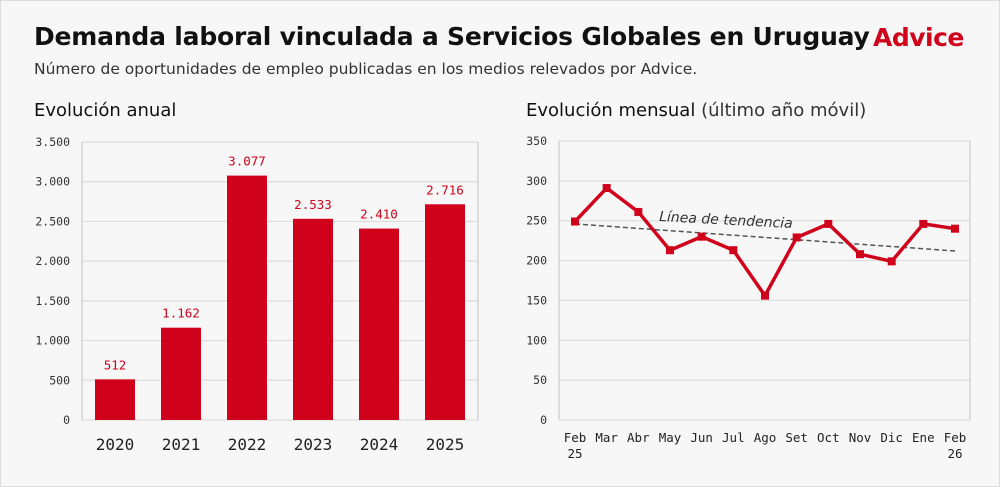  What do you see at coordinates (765, 437) in the screenshot?
I see `x-tick-label: Ago` at bounding box center [765, 437].